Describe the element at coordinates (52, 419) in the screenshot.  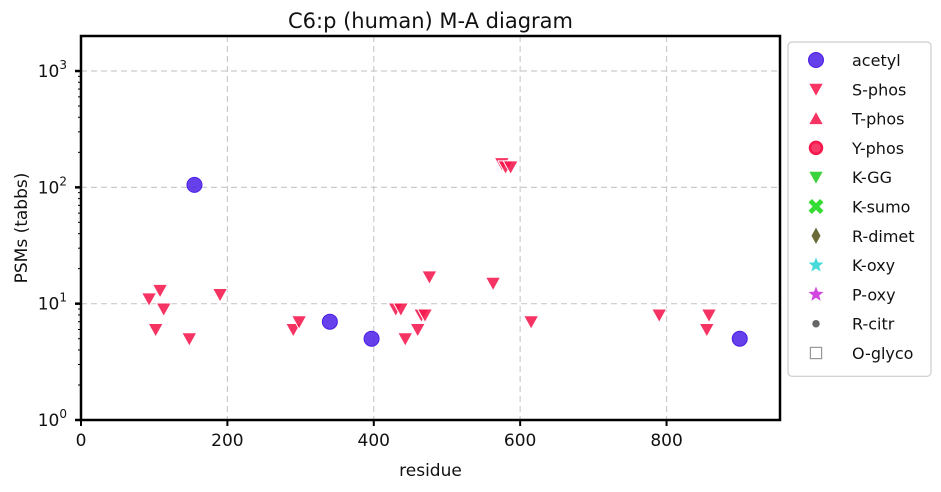
I see `y-tick-label: 10⁰` at that location.